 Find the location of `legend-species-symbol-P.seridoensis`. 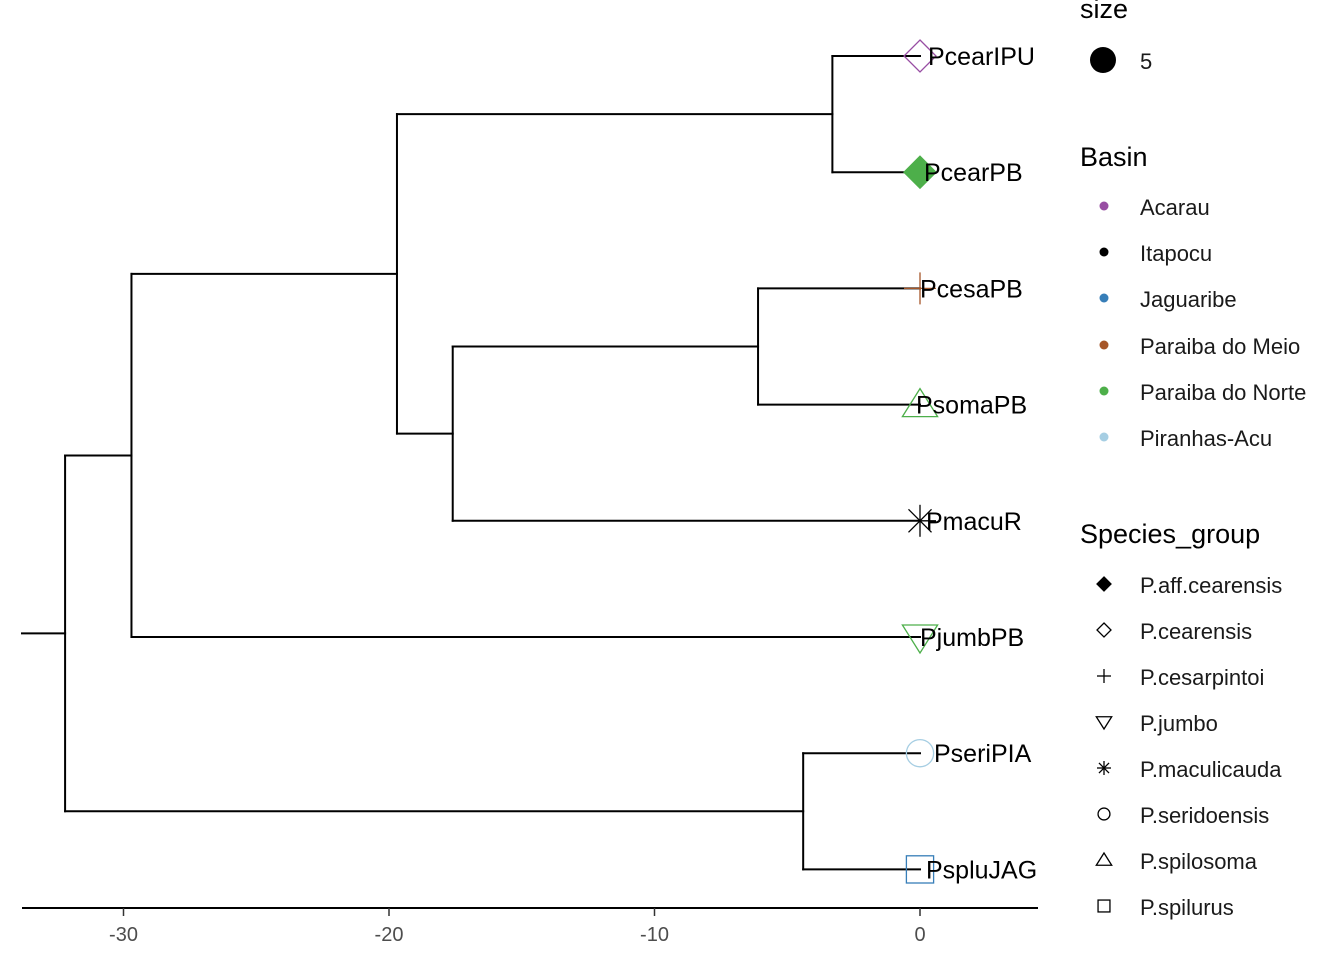

legend-species-symbol-P.seridoensis is located at coordinates (1104, 814).